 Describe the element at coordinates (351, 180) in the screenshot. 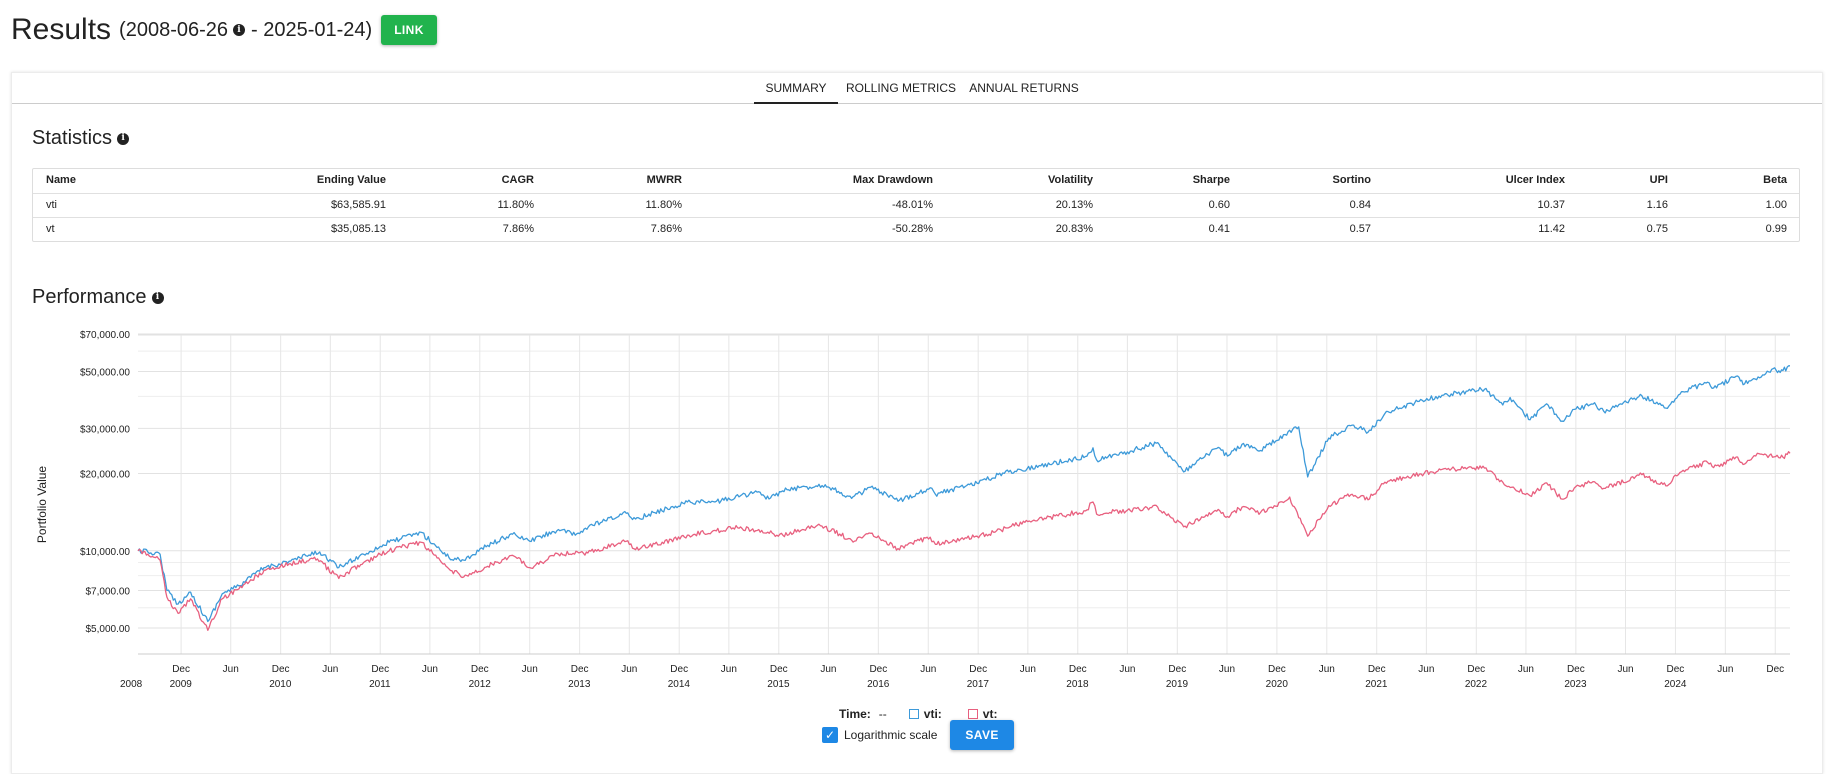

I see `column-header: Ending Value` at that location.